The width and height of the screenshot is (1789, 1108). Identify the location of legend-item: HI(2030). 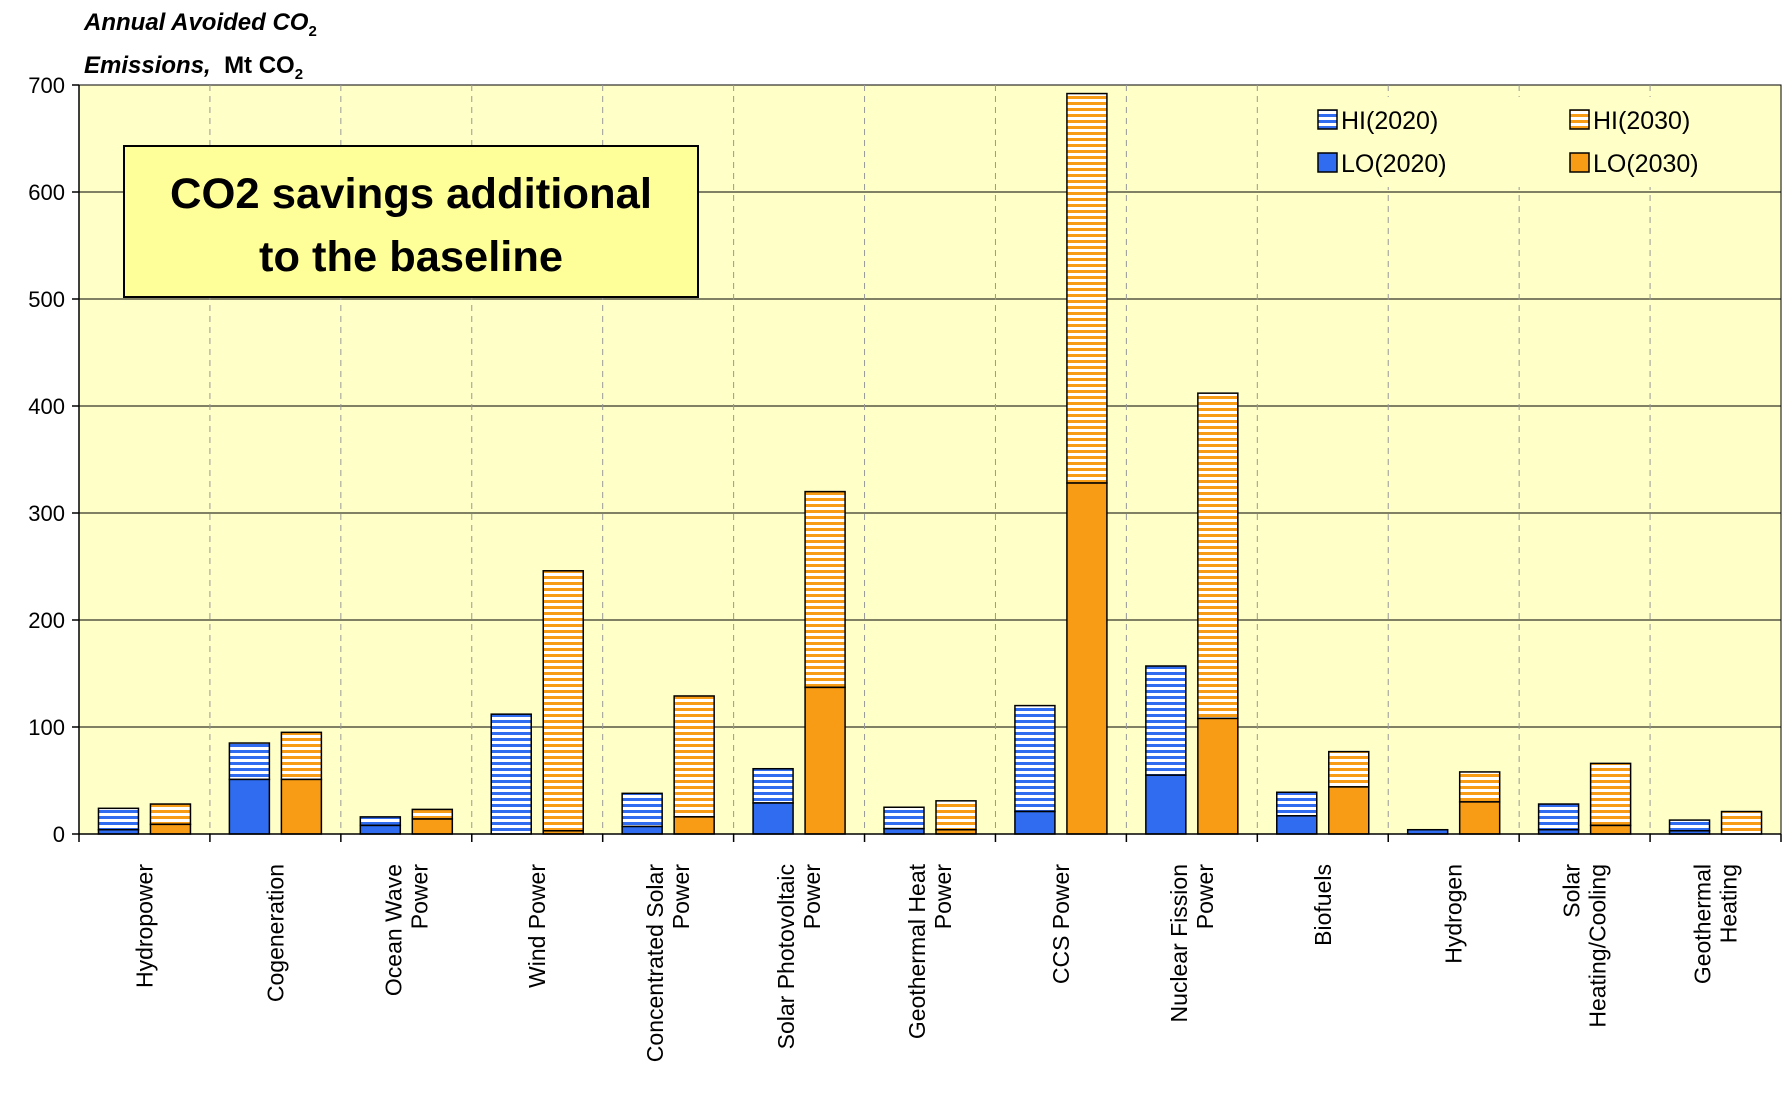
(1629, 121).